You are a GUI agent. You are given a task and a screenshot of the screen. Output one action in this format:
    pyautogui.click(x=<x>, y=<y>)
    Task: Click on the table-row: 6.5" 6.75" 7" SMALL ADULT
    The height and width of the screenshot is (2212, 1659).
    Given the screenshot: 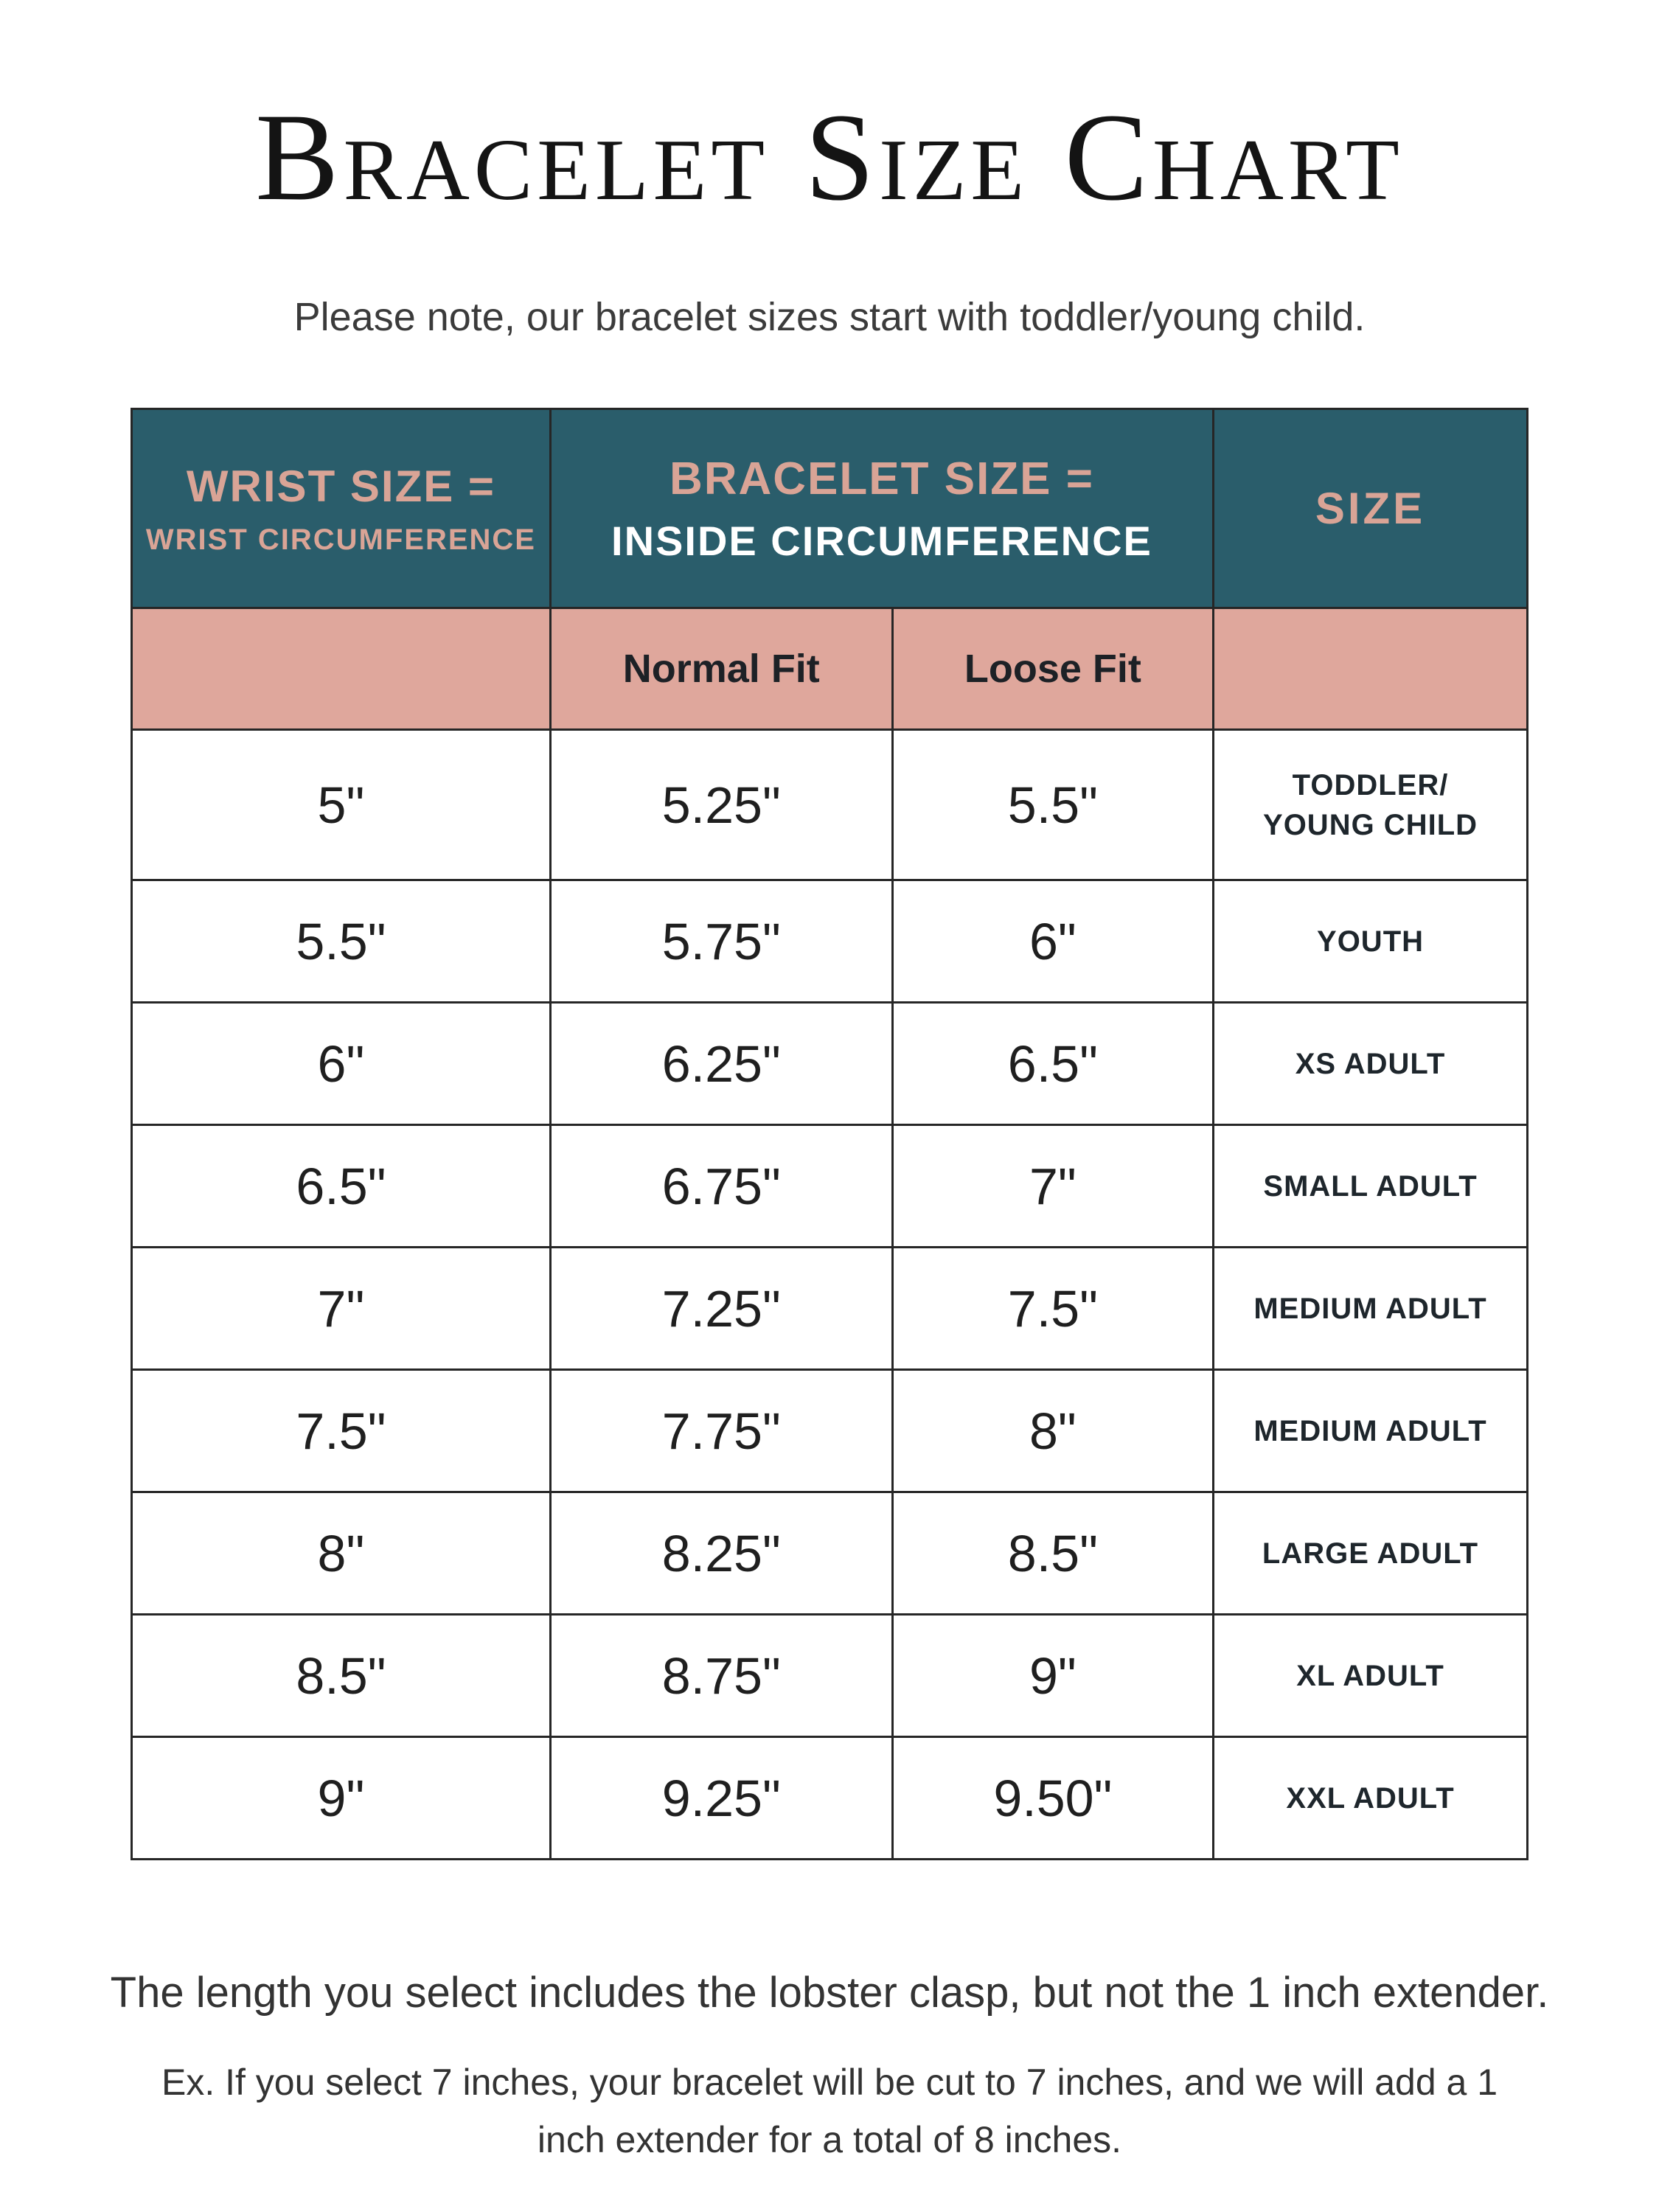 What is the action you would take?
    pyautogui.click(x=829, y=1186)
    